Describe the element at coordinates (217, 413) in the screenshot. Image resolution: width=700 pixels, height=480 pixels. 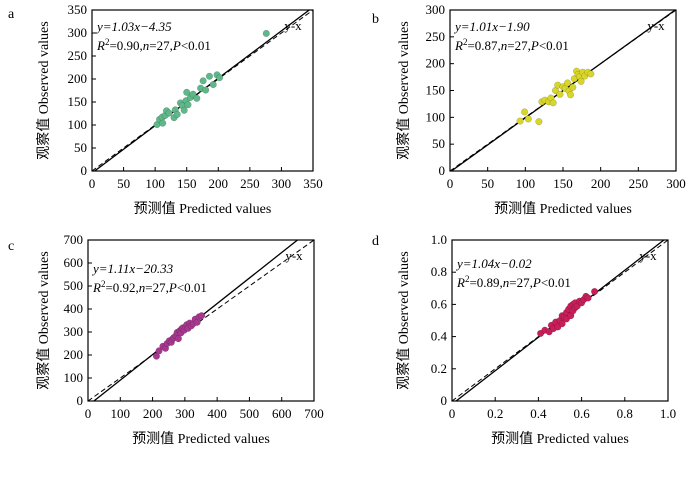
I see `x-tick-label: 400` at that location.